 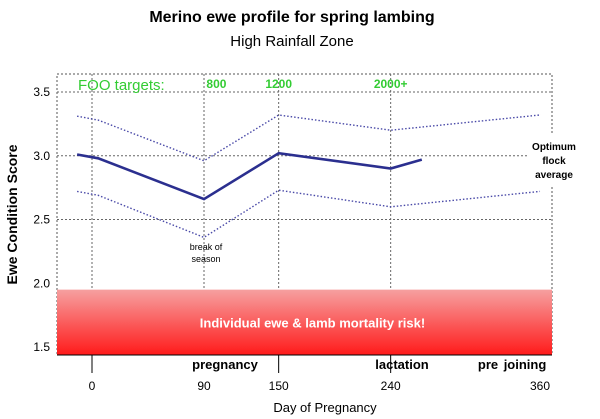 What do you see at coordinates (41, 283) in the screenshot?
I see `y-tick-label: 2.0` at bounding box center [41, 283].